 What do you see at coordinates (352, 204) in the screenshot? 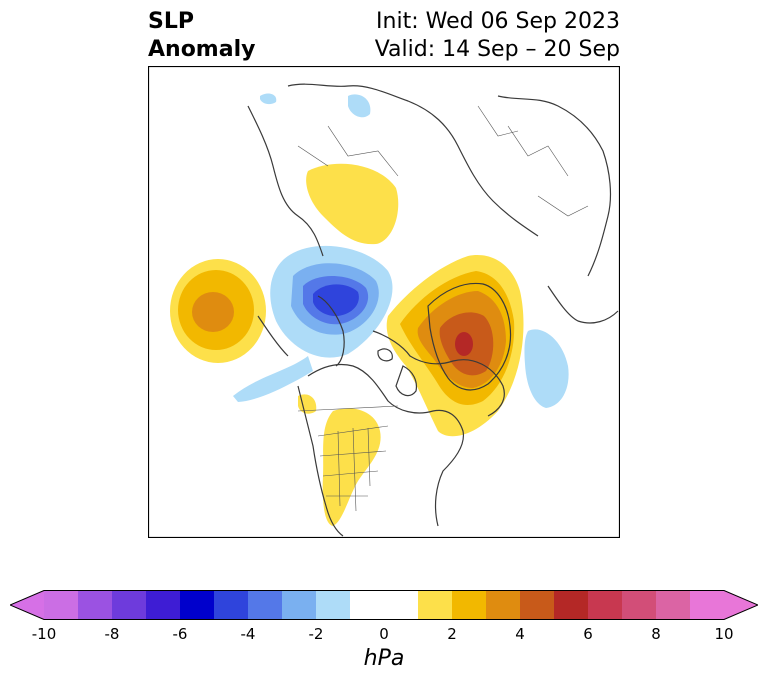
I see `anomaly-siberia-high` at bounding box center [352, 204].